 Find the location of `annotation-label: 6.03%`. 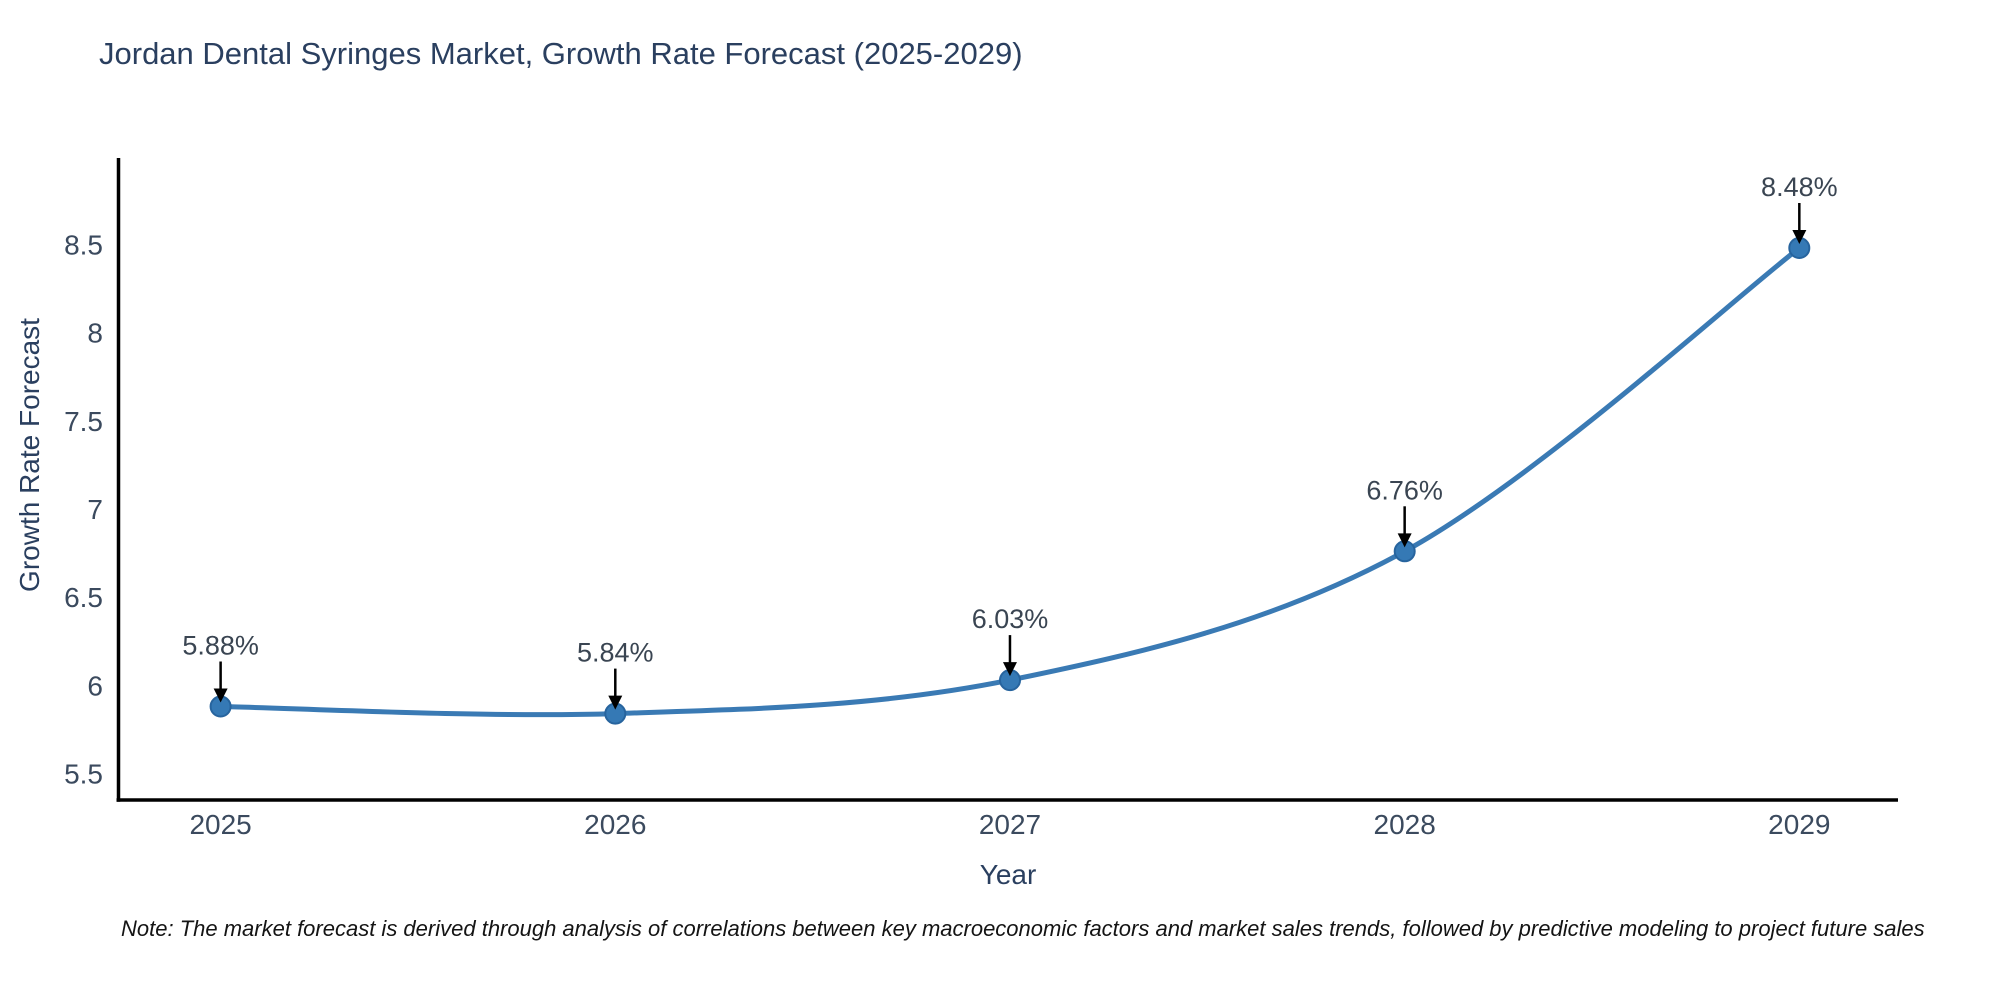

annotation-label: 6.03% is located at coordinates (1010, 619).